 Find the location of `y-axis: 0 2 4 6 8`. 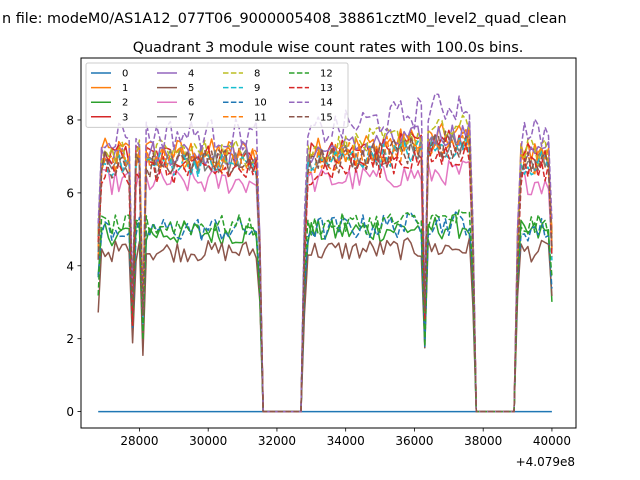

y-axis: 0 2 4 6 8 is located at coordinates (73, 266).